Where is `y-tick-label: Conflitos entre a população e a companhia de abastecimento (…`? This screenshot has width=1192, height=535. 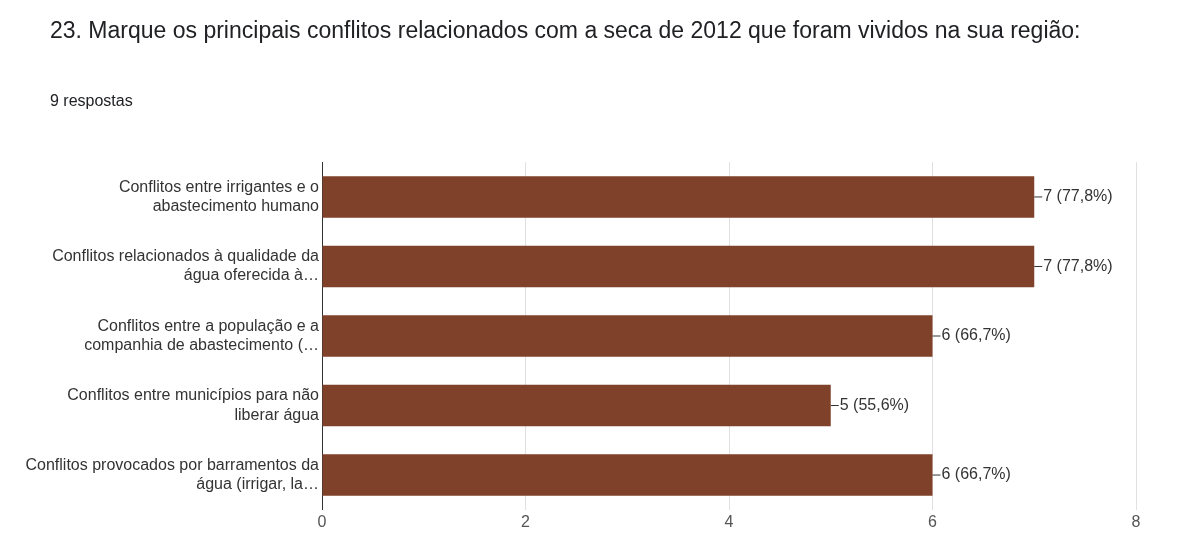
y-tick-label: Conflitos entre a população e a companhia de abastecimento (… is located at coordinates (202, 335).